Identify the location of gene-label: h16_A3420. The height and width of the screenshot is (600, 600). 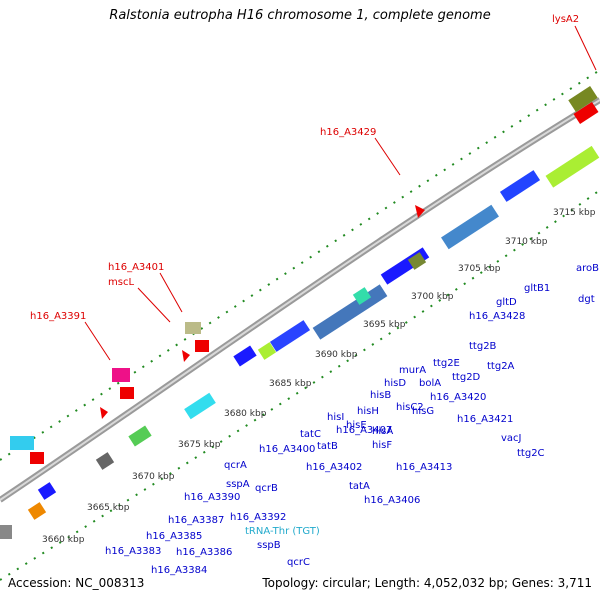
(458, 397).